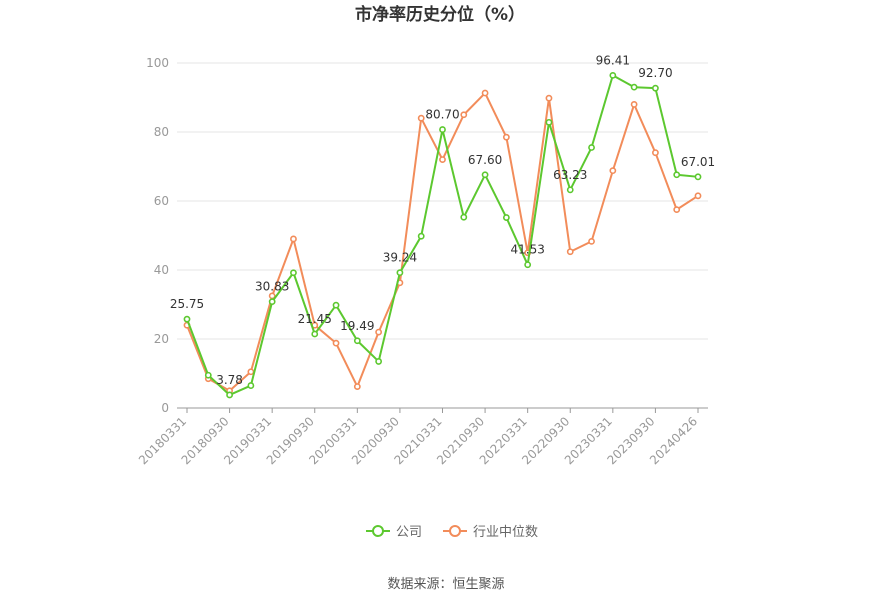 Image resolution: width=893 pixels, height=603 pixels. What do you see at coordinates (161, 132) in the screenshot?
I see `y-tick-label: 80` at bounding box center [161, 132].